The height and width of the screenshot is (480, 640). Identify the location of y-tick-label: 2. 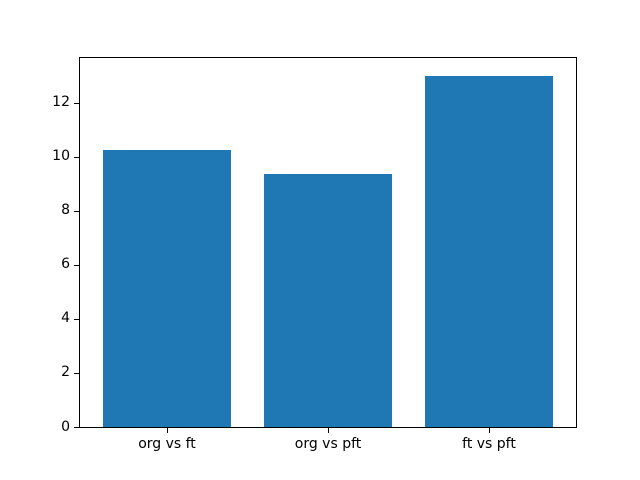
(65, 372).